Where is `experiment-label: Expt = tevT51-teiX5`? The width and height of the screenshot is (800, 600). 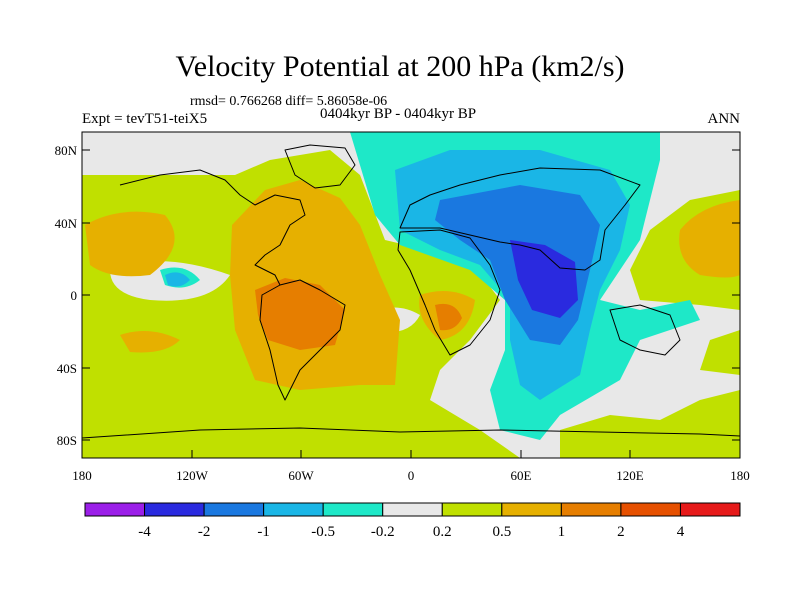 experiment-label: Expt = tevT51-teiX5 is located at coordinates (145, 119).